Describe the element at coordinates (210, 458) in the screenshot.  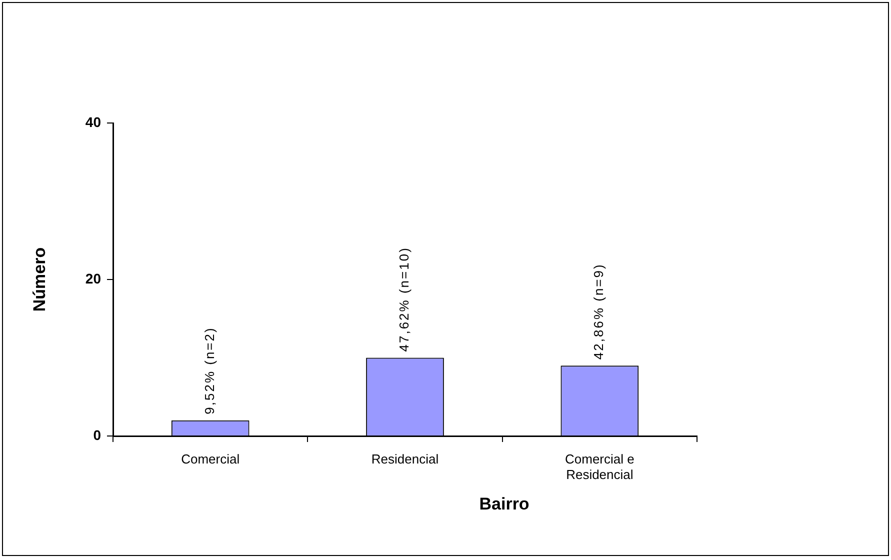
I see `x-tick-label: Comercial` at that location.